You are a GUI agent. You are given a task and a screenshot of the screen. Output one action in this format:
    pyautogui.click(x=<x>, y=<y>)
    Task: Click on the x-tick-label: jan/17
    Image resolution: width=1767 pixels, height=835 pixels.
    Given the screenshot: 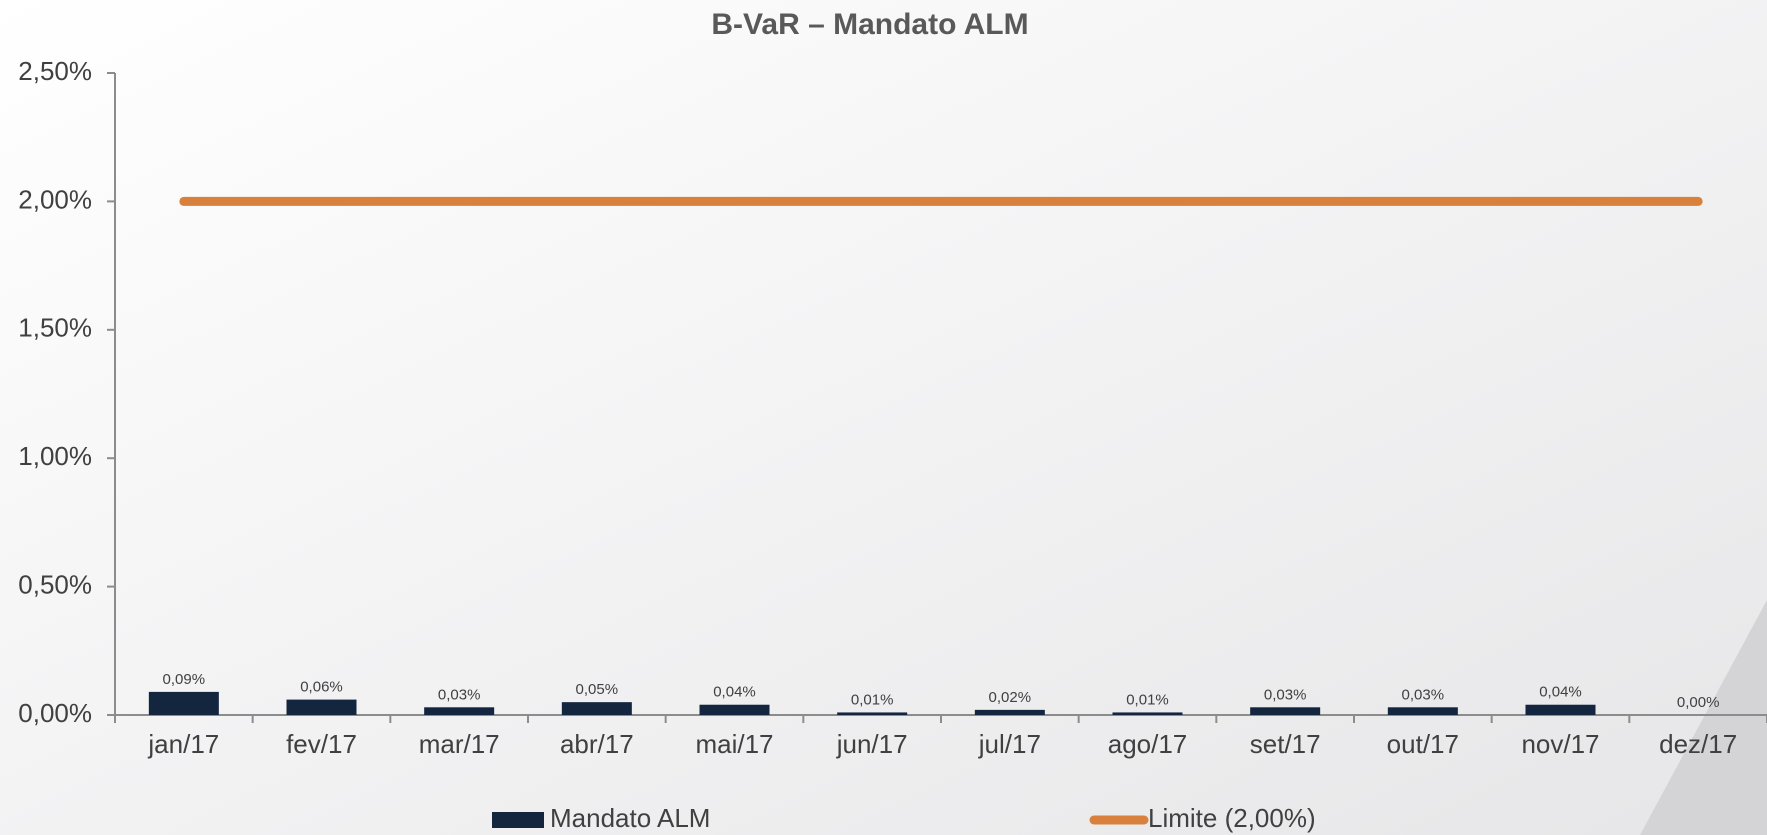 What is the action you would take?
    pyautogui.click(x=183, y=744)
    